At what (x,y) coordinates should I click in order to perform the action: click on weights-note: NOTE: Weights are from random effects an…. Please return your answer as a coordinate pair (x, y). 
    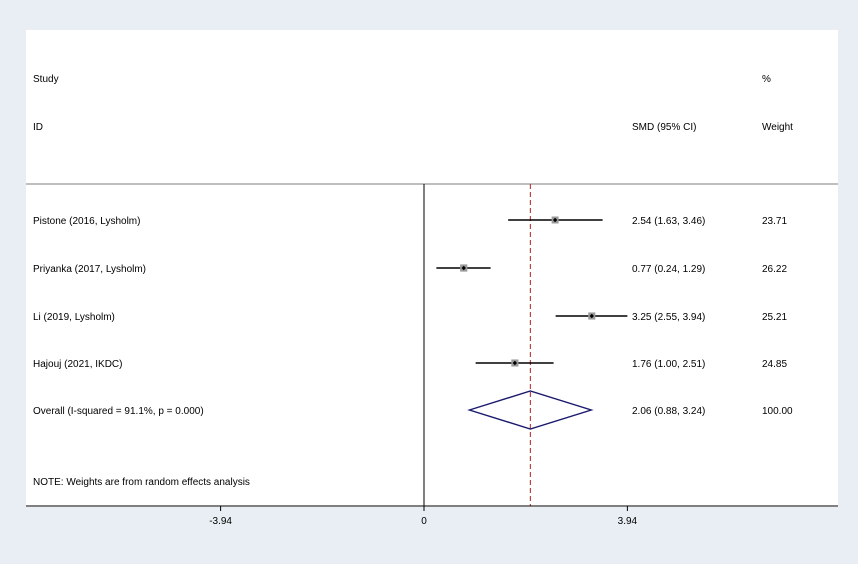
    Looking at the image, I should click on (141, 482).